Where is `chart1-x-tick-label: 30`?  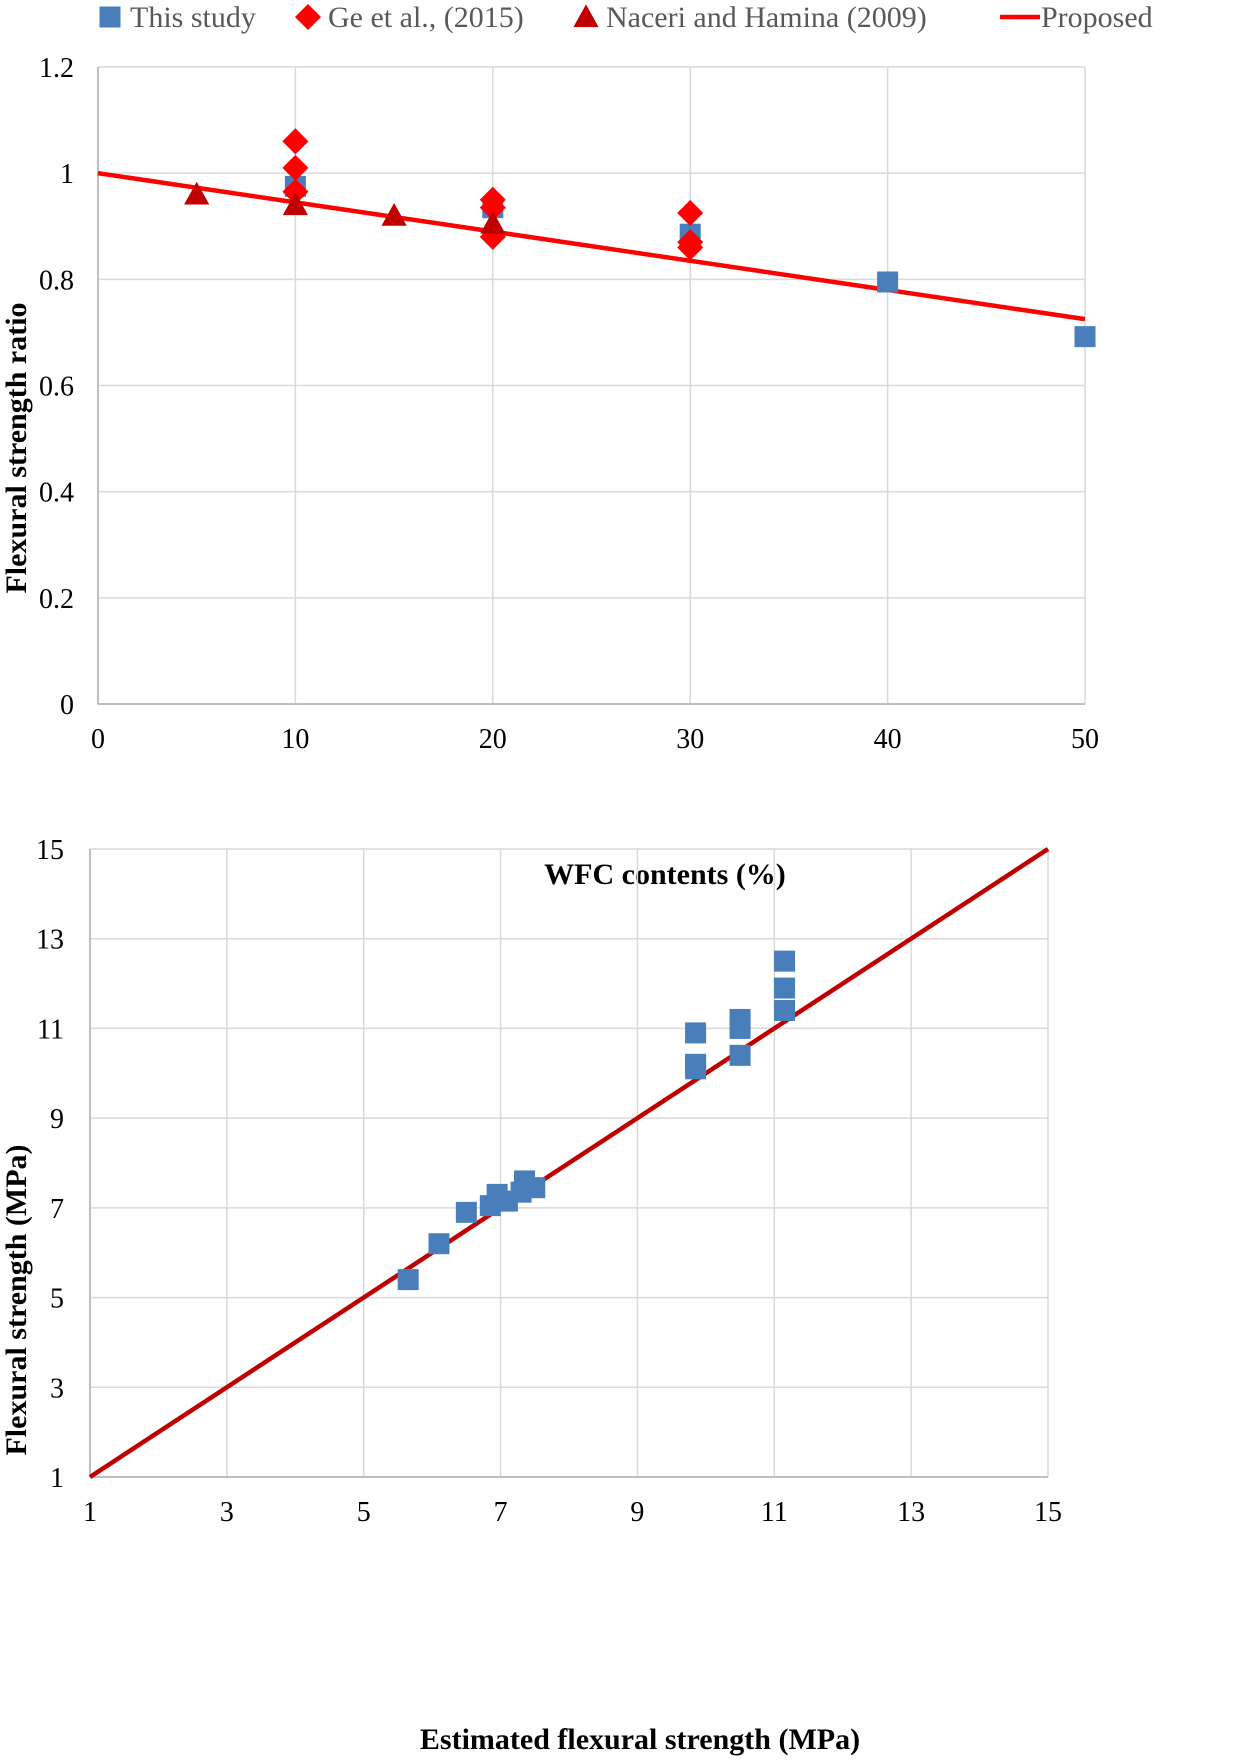
chart1-x-tick-label: 30 is located at coordinates (690, 739).